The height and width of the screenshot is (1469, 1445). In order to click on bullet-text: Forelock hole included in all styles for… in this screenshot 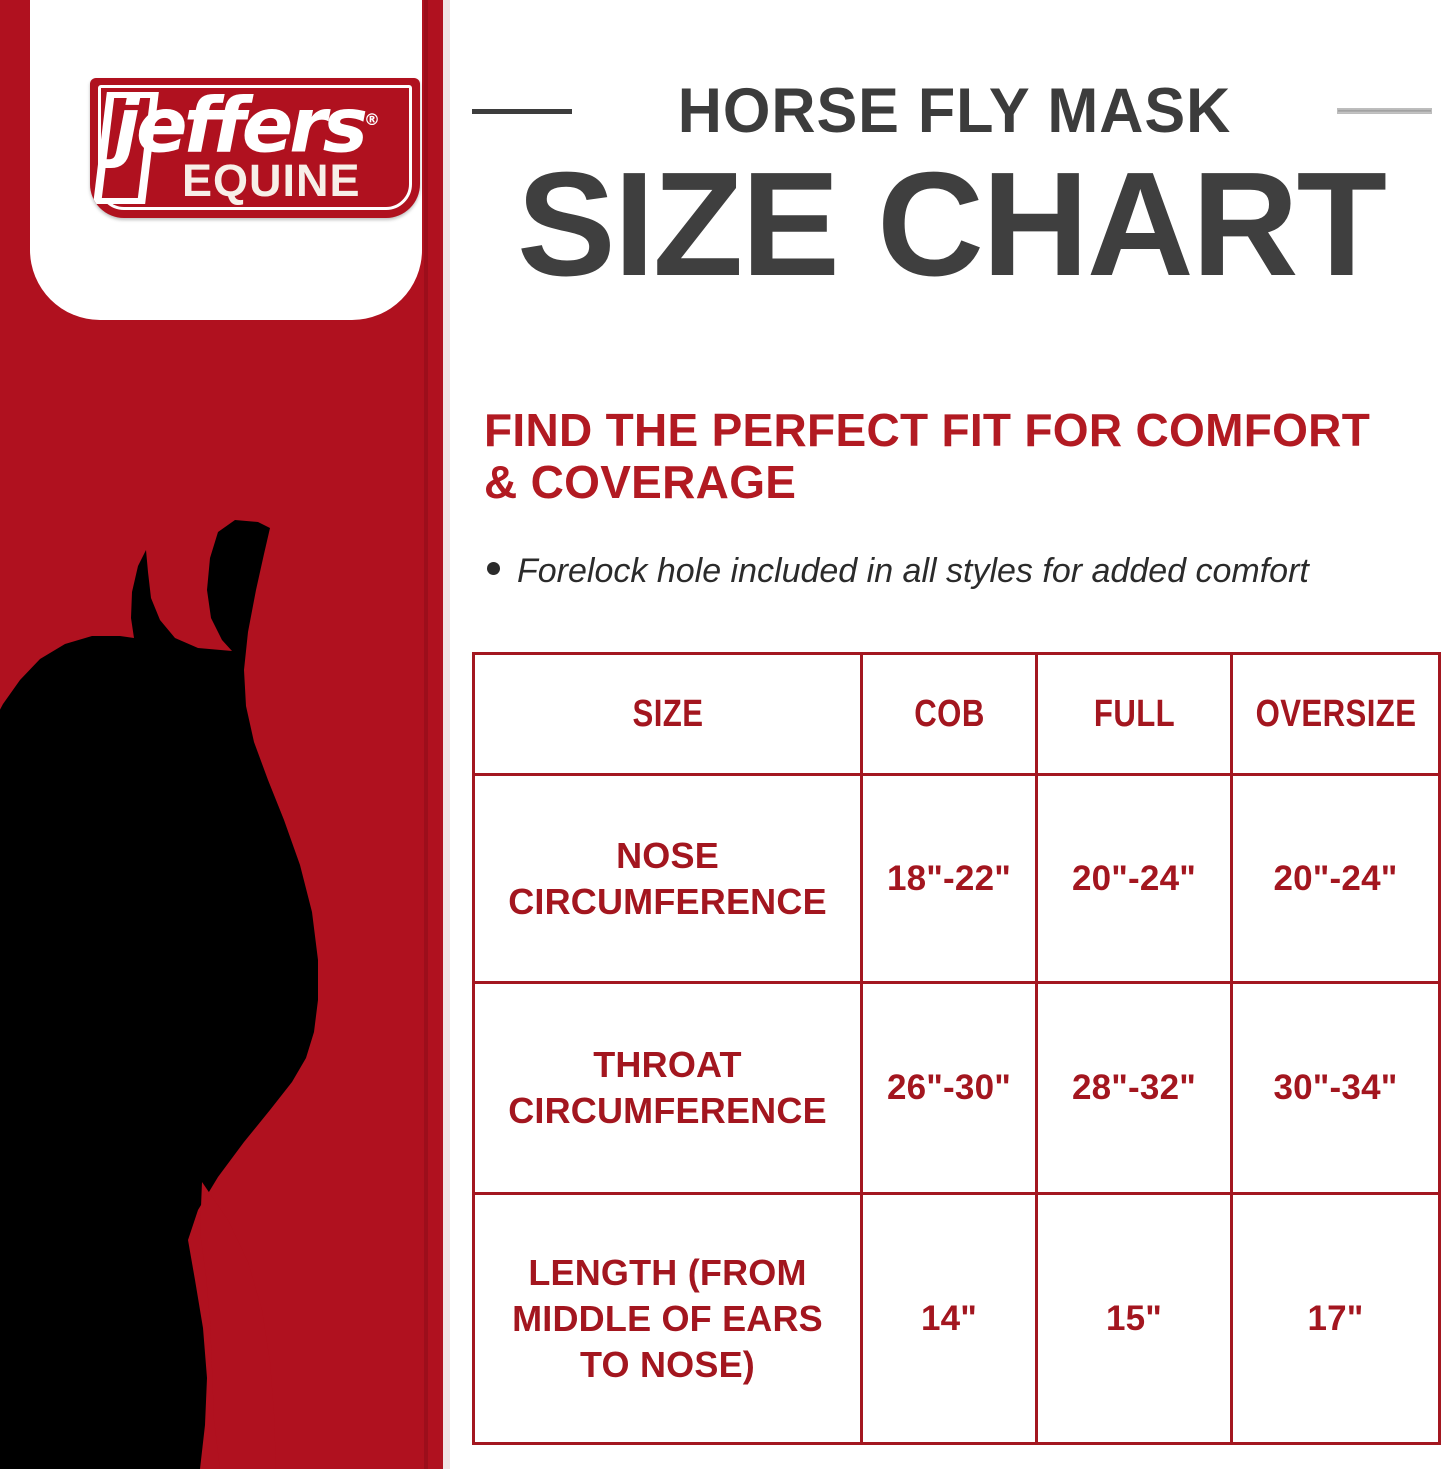, I will do `click(913, 571)`.